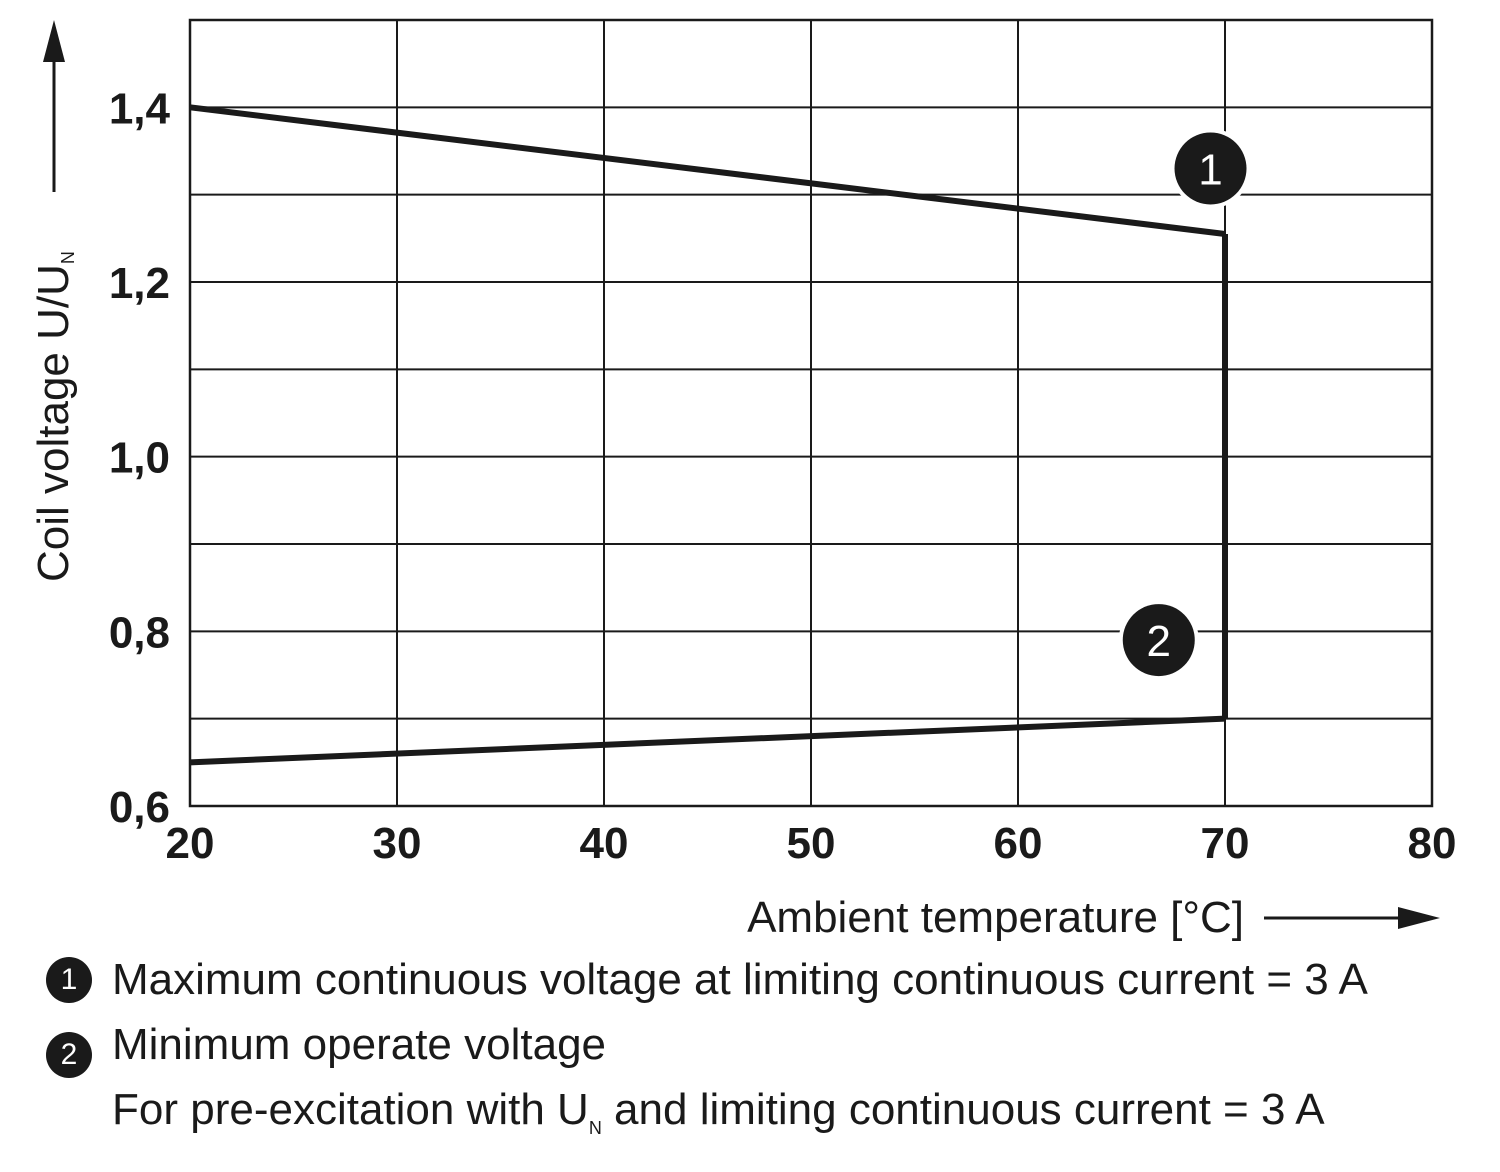  Describe the element at coordinates (139, 632) in the screenshot. I see `y-tick-label: 0,8` at that location.